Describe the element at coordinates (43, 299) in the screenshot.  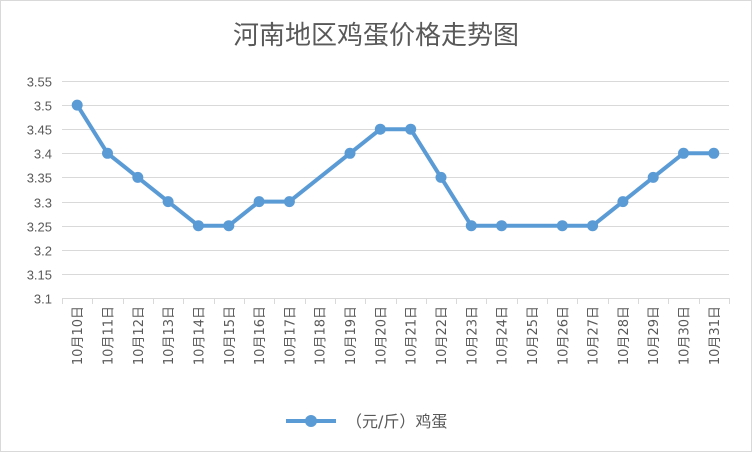
I see `y-tick-label: 3.1` at that location.